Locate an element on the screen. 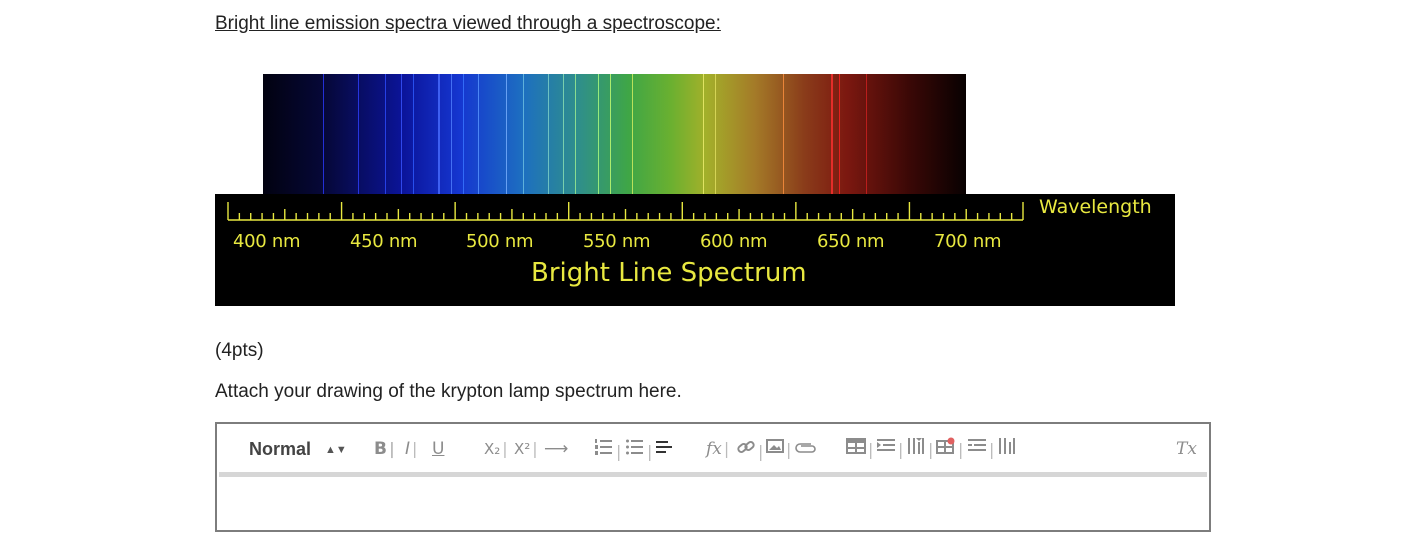  editor-toolbar: Normal ▲▼ B | I | U X₂ | X² | ⟶ | | fx | | | | is located at coordinates (713, 451).